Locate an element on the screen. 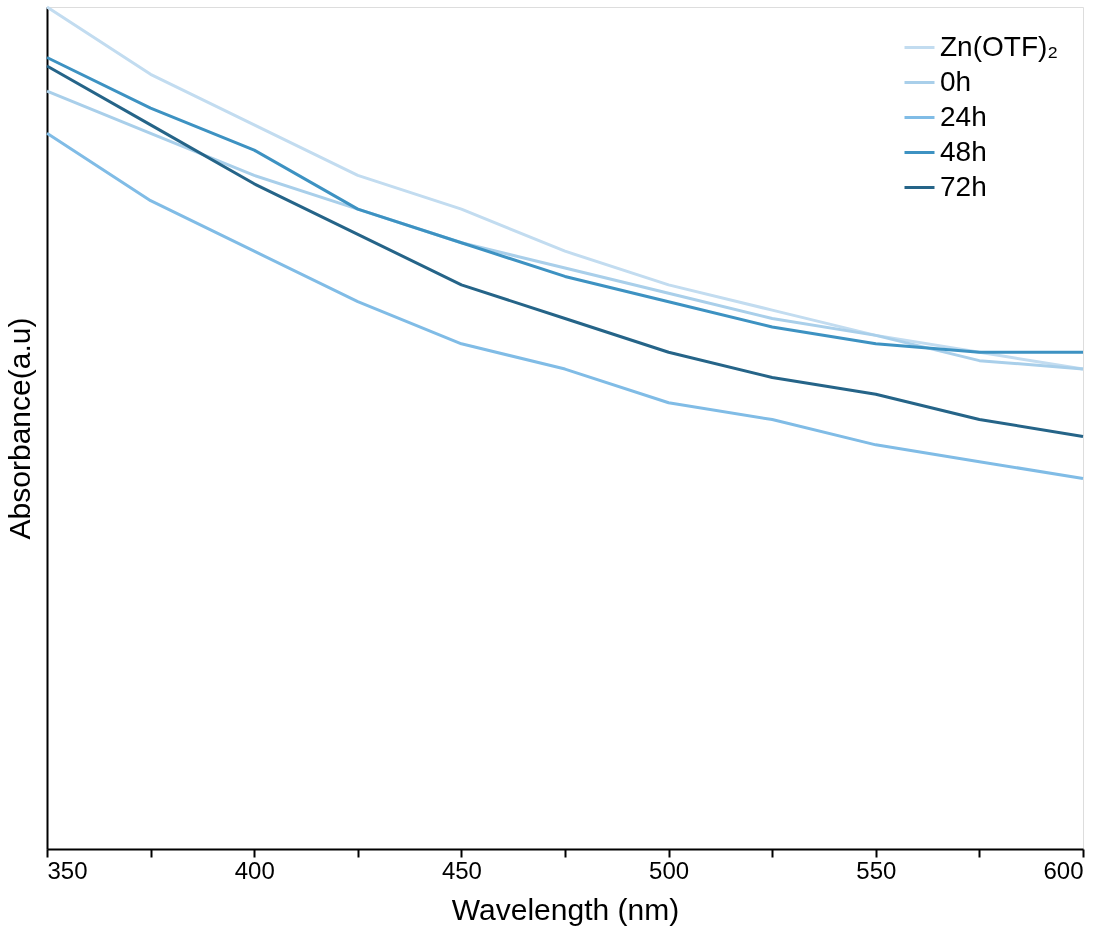  y-axis-title: Absorbance(a.u) is located at coordinates (19, 428).